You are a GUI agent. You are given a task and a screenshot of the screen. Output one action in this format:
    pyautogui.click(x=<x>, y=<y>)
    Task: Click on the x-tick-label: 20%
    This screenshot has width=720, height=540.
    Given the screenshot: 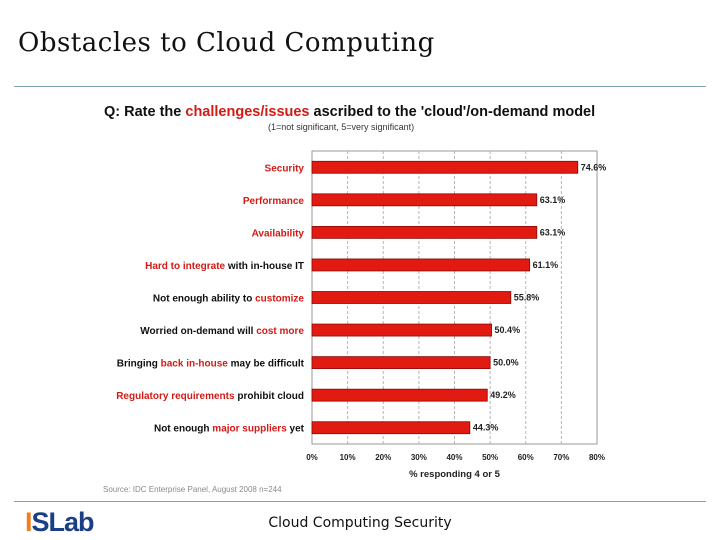 What is the action you would take?
    pyautogui.click(x=383, y=457)
    